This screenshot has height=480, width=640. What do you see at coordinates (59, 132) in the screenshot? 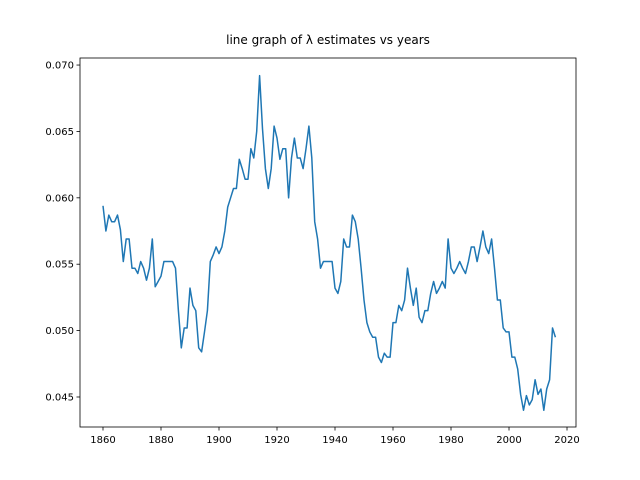
I see `y-tick-label: 0.065` at bounding box center [59, 132].